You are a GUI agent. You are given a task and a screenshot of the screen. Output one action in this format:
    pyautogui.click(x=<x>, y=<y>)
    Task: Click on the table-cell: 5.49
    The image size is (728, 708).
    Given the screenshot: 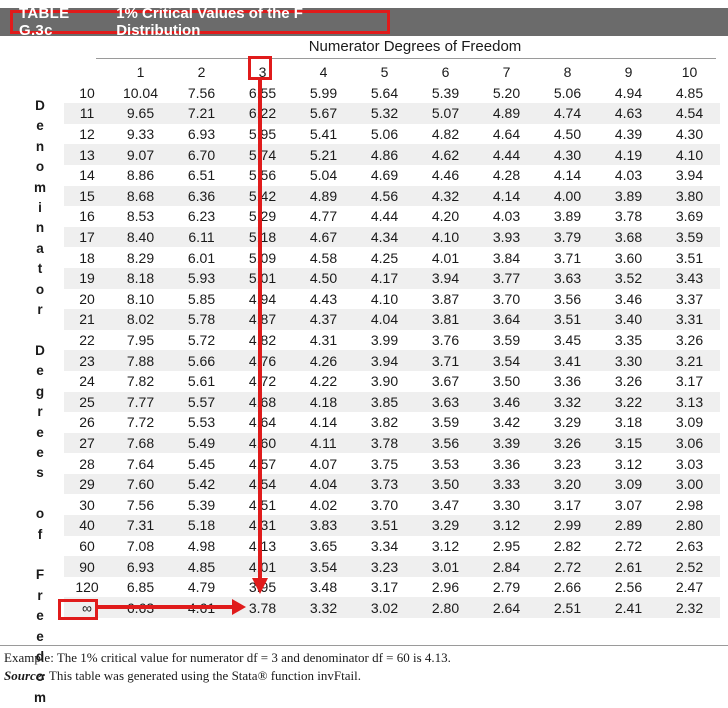 What is the action you would take?
    pyautogui.click(x=201, y=443)
    